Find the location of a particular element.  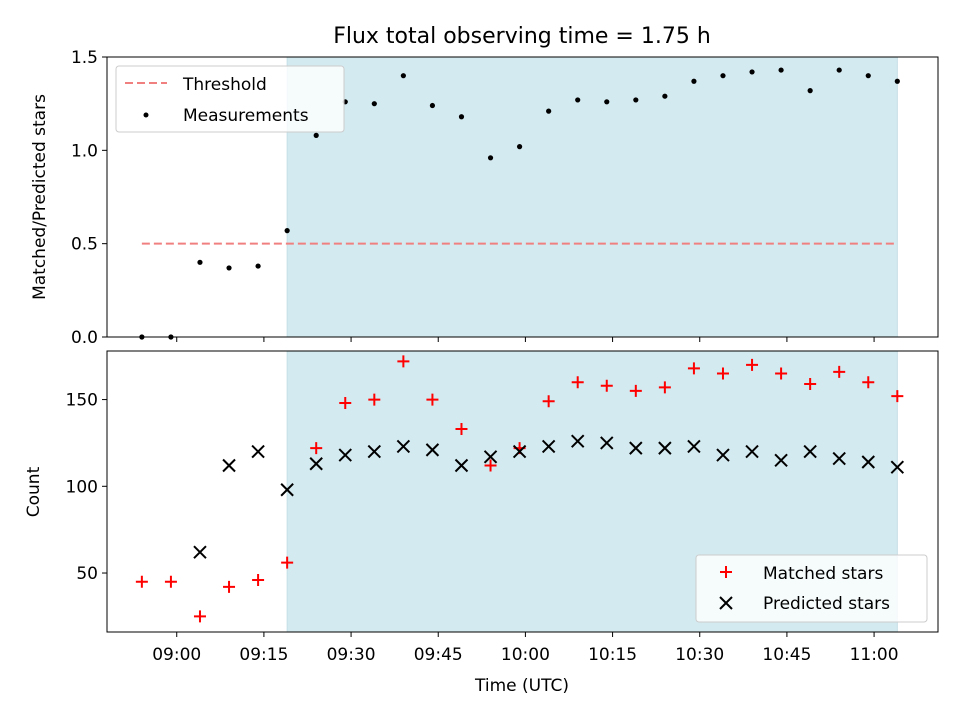

bottom-legend-box is located at coordinates (811, 588).